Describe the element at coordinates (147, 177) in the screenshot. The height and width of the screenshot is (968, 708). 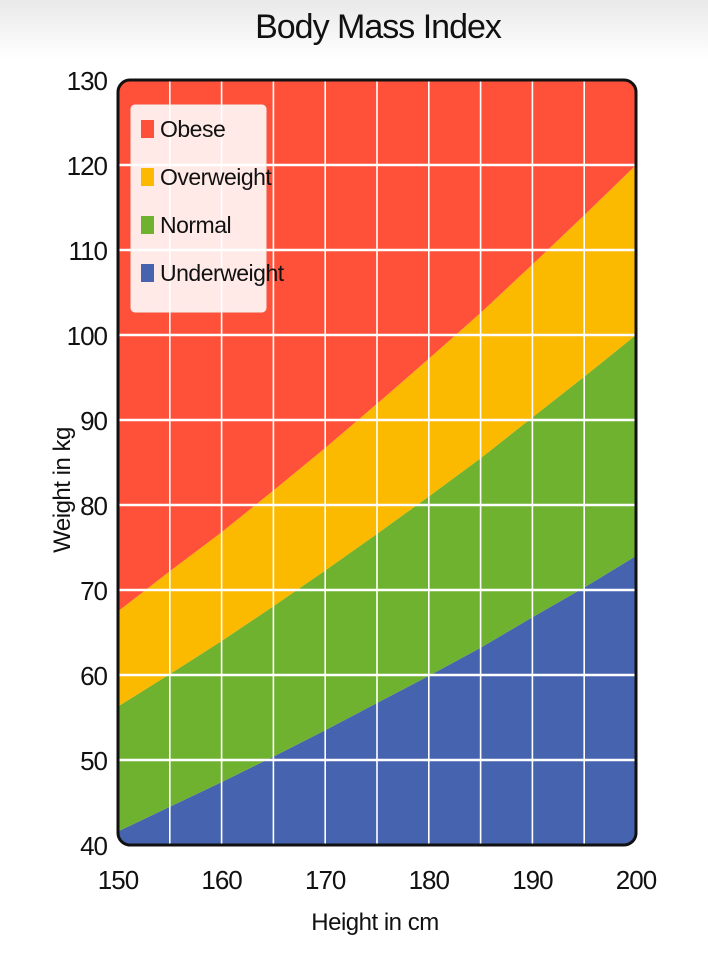
I see `legend-swatch-overweight` at that location.